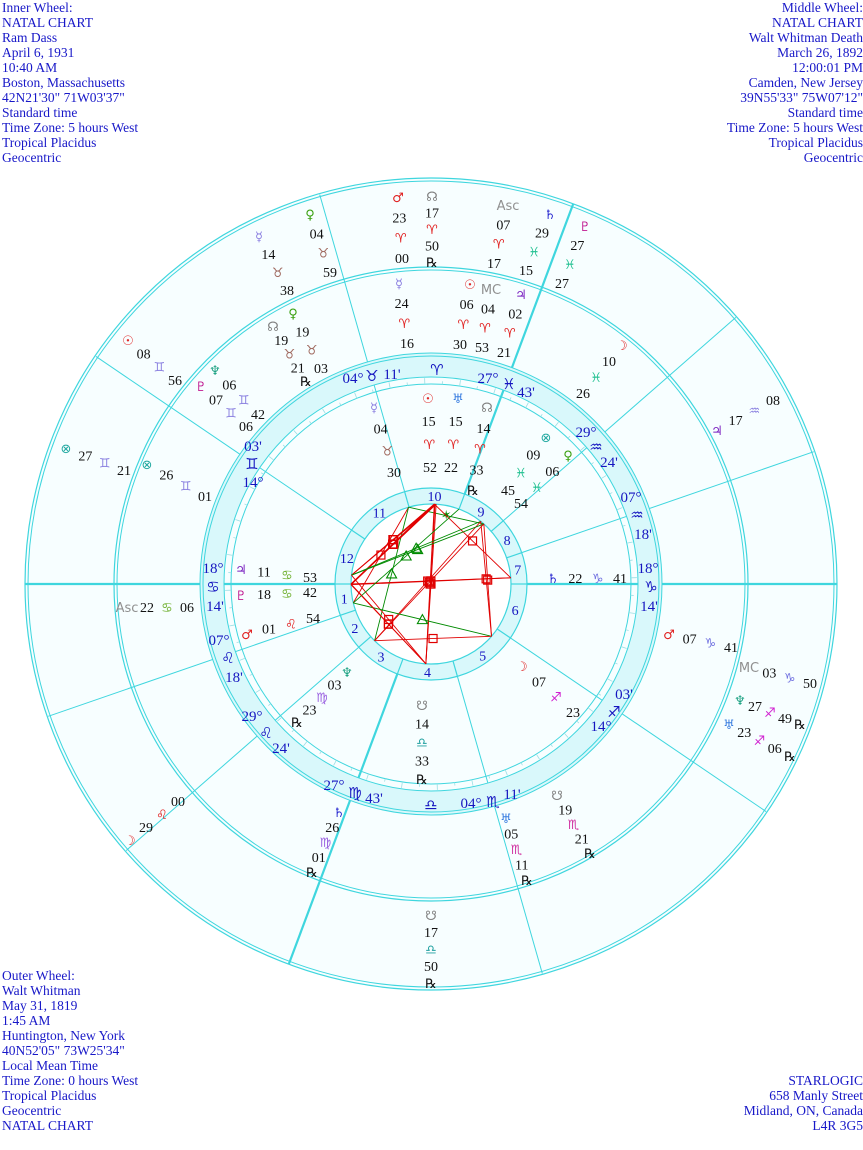  Describe the element at coordinates (30, 37) in the screenshot. I see `info-line: Ram Dass` at that location.